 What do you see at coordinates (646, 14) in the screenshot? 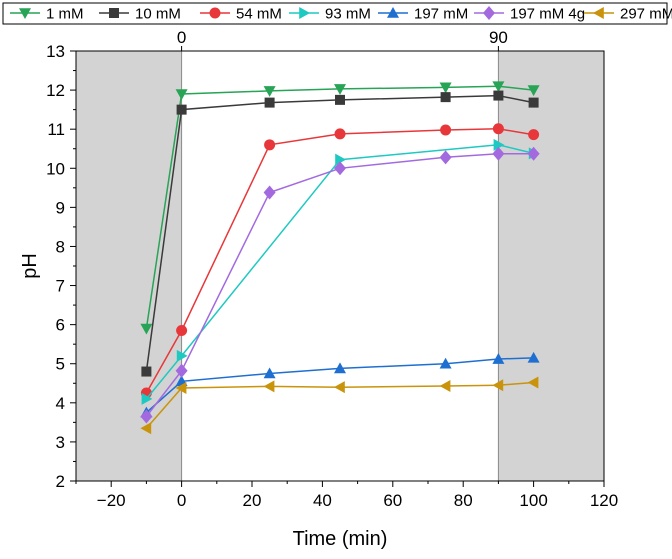
I see `legend-label: 297 mM` at bounding box center [646, 14].